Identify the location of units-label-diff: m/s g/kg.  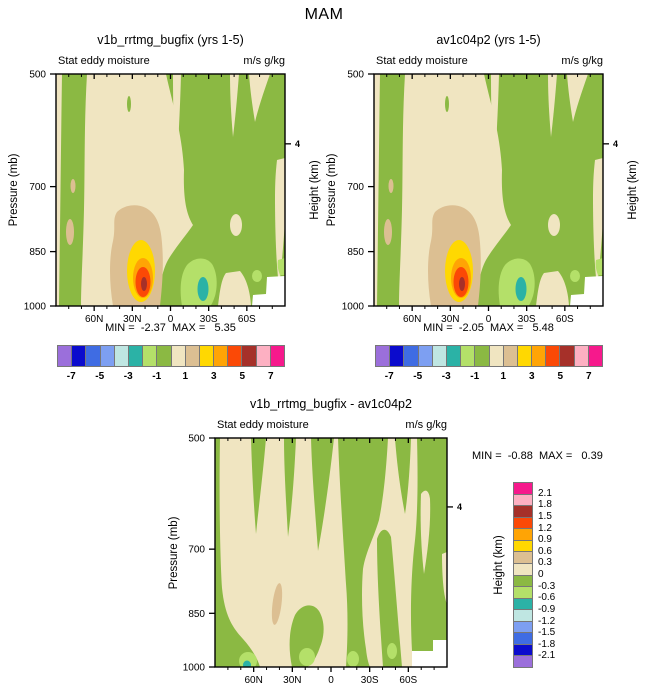
(426, 425).